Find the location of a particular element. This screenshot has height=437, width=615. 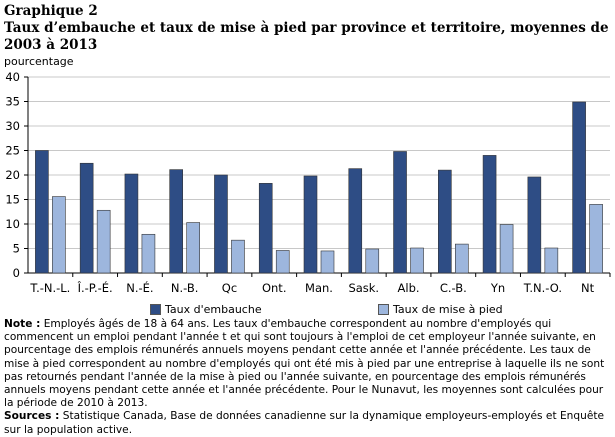

x-tick-label: C.-B. is located at coordinates (453, 288).